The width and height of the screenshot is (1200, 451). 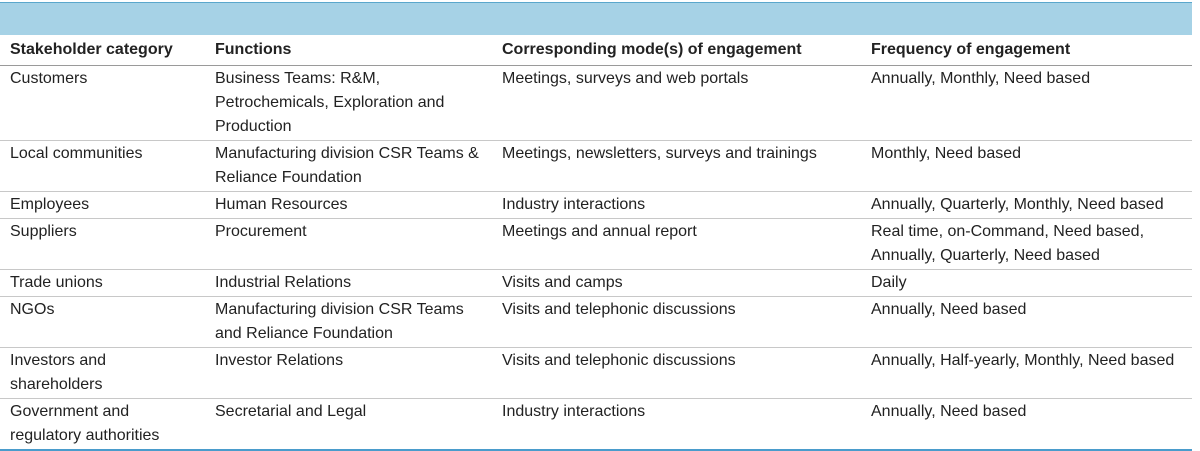 What do you see at coordinates (348, 424) in the screenshot?
I see `table-cell: Secretarial and Legal` at bounding box center [348, 424].